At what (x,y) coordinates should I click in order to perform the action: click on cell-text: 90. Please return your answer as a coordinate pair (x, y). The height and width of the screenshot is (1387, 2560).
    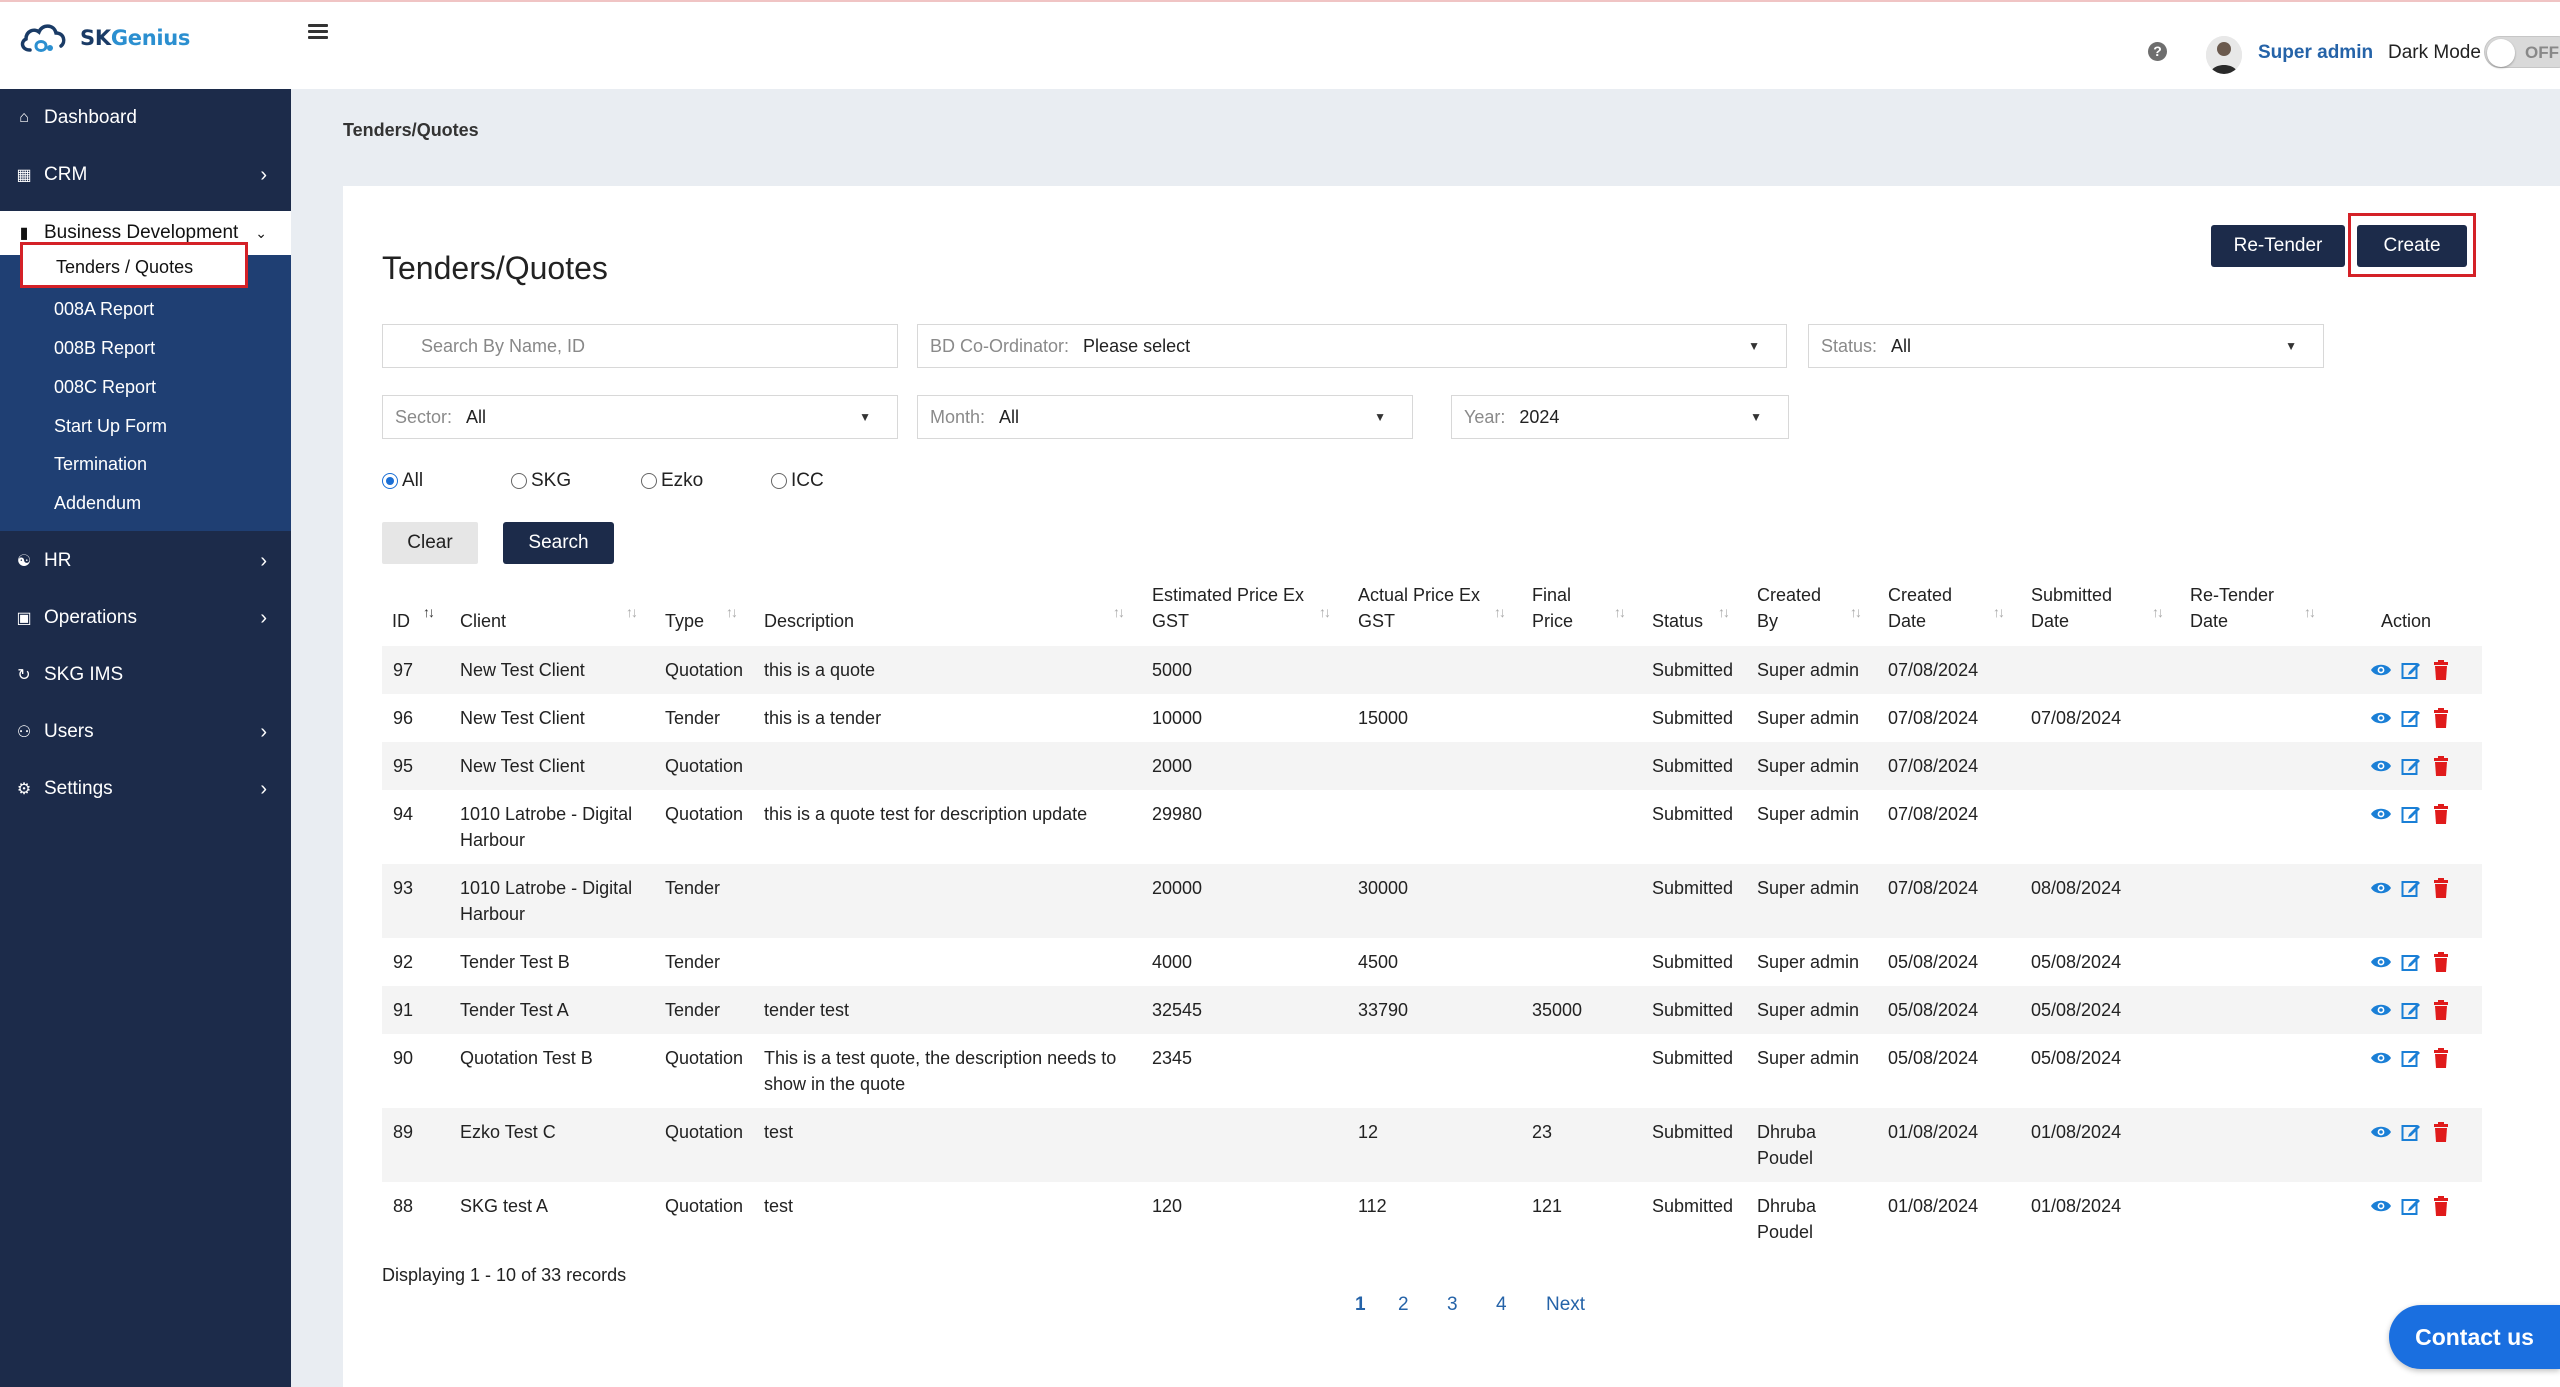
    Looking at the image, I should click on (403, 1058).